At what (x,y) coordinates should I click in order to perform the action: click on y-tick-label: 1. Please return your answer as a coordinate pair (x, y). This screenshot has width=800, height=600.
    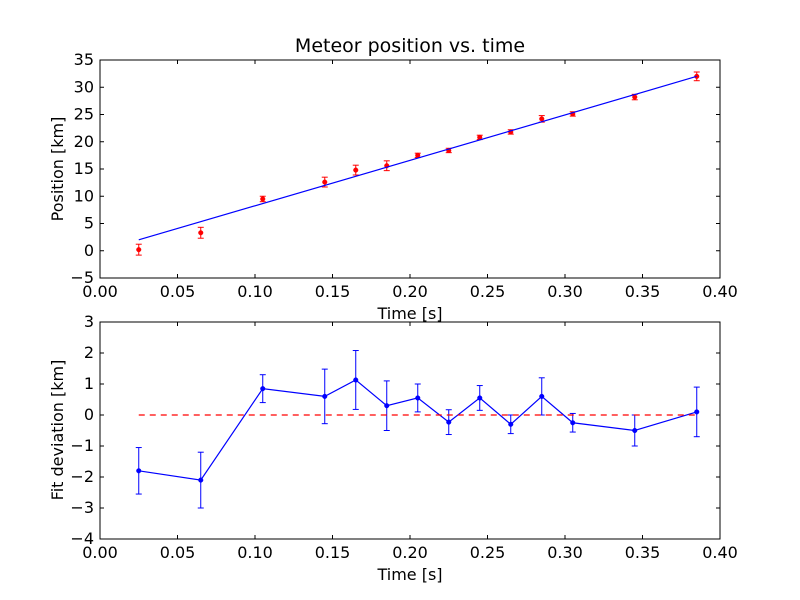
    Looking at the image, I should click on (89, 383).